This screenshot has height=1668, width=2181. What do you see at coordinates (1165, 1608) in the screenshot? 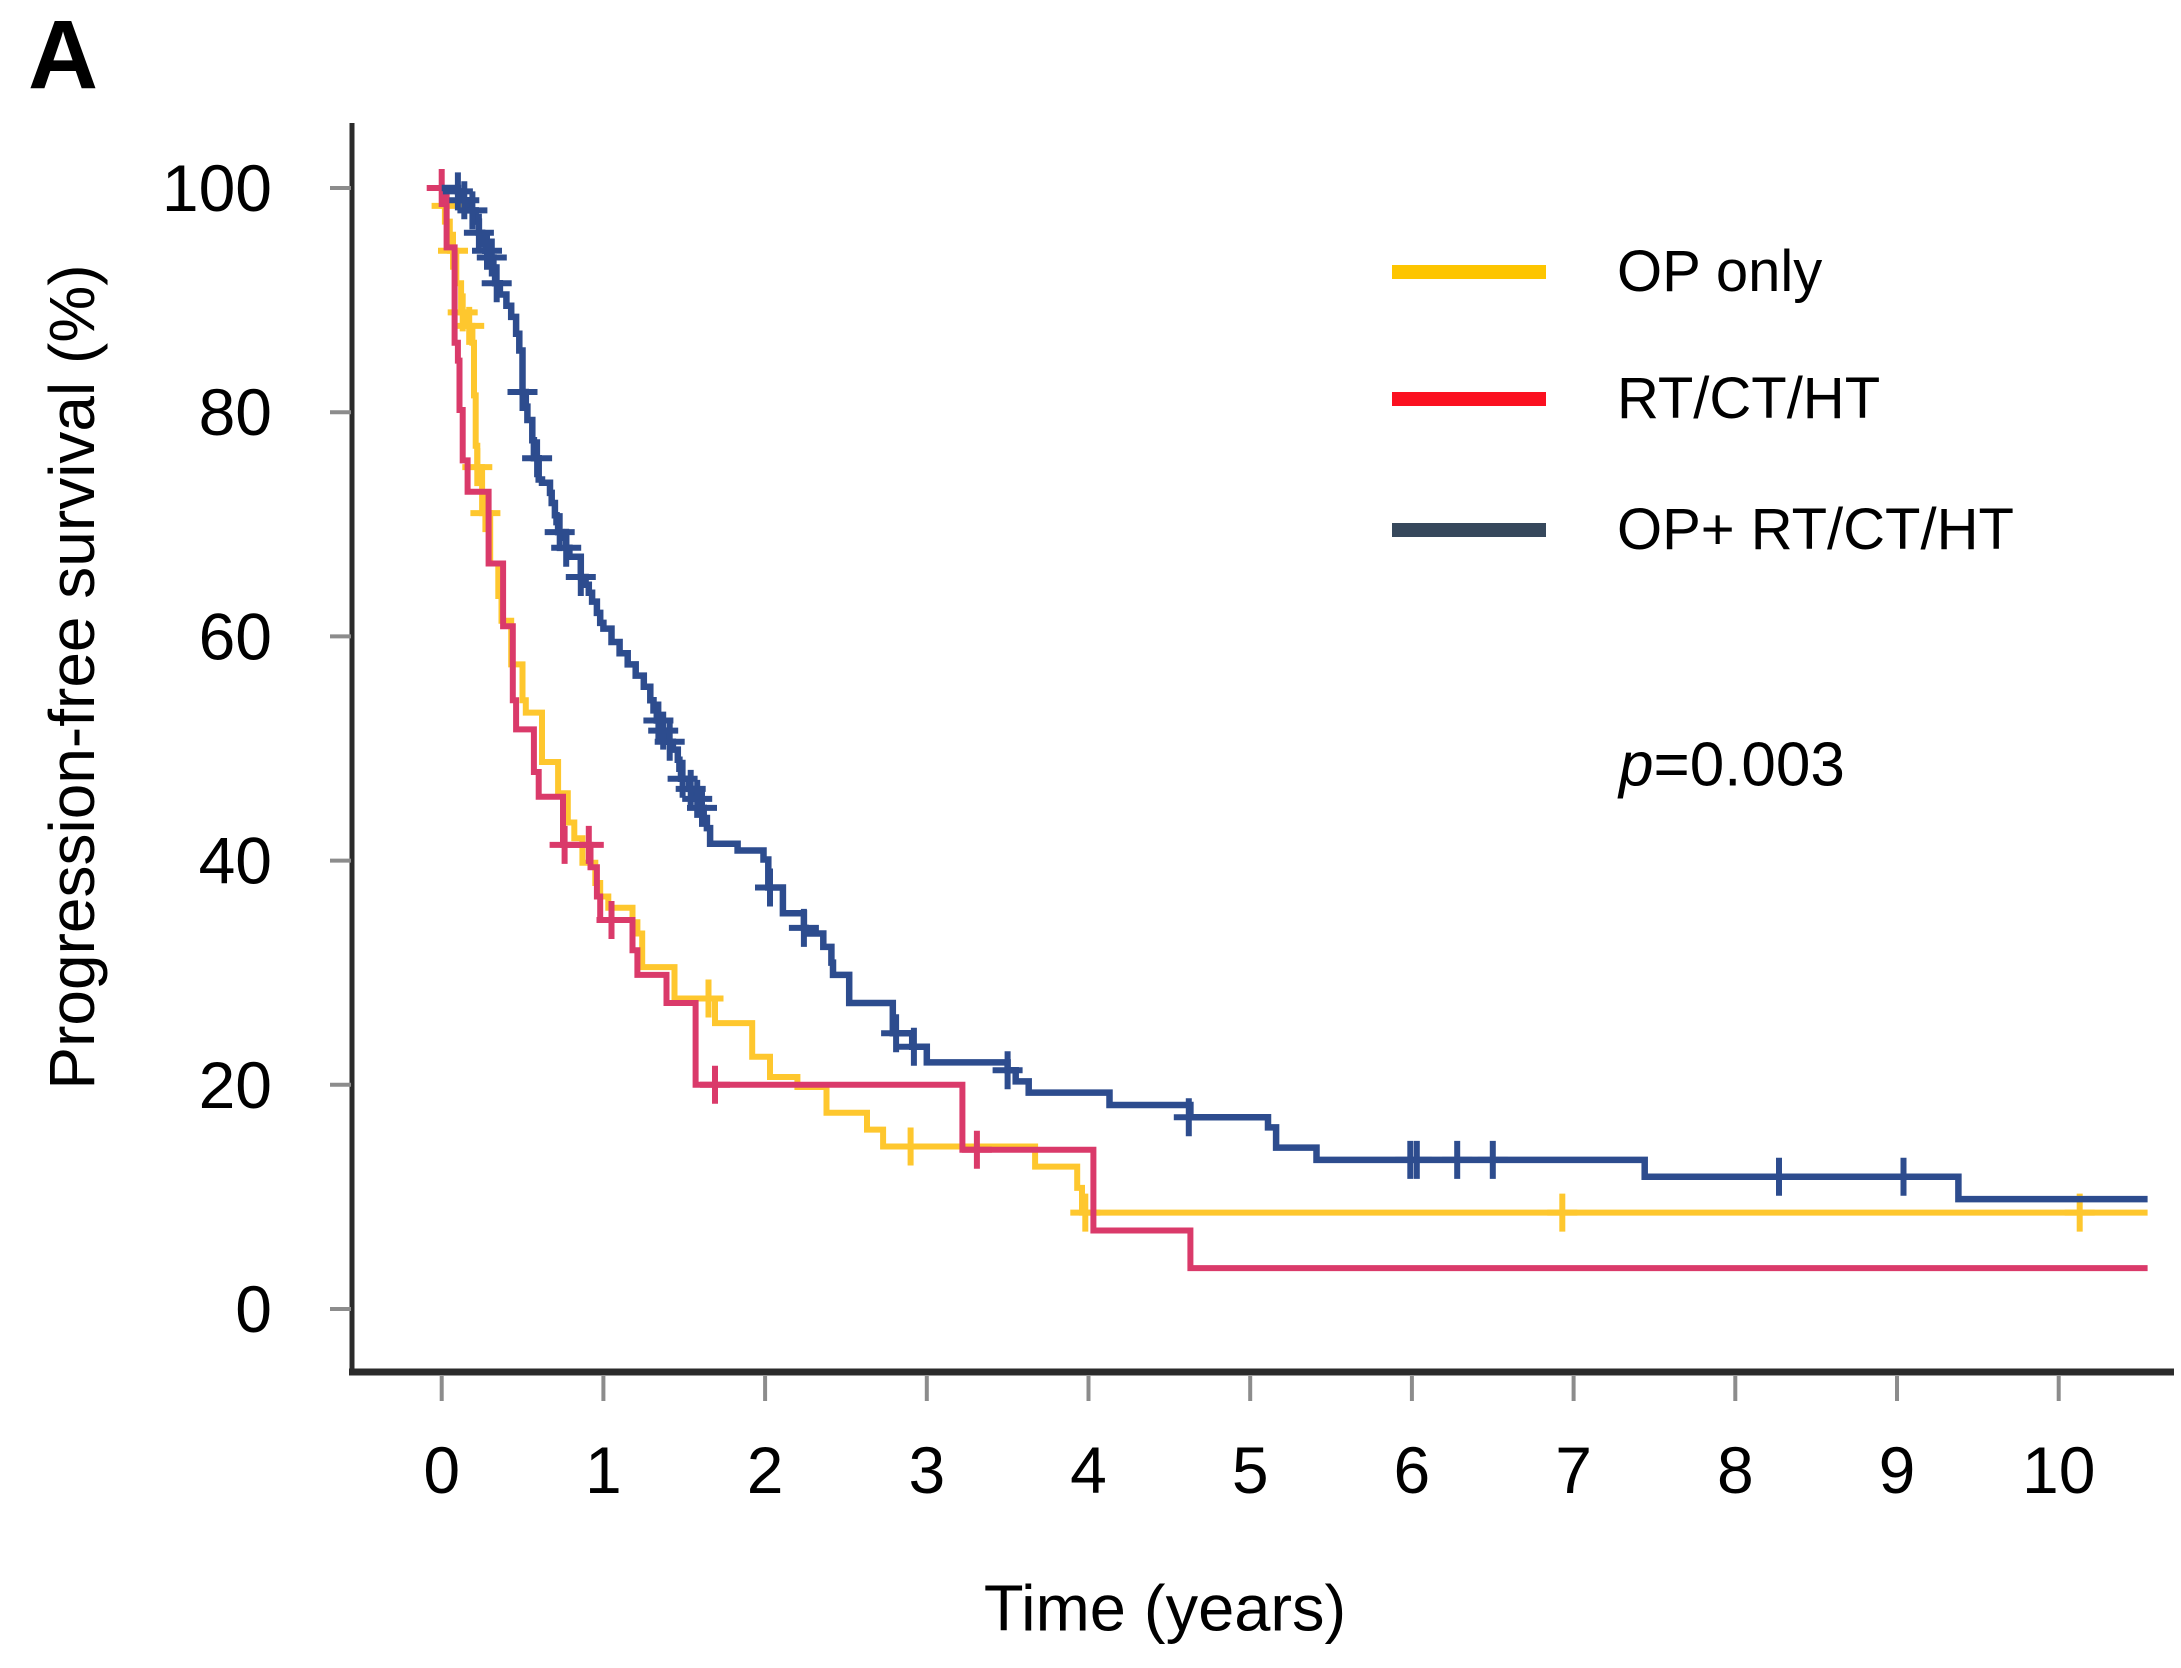
I see `x-axis-title: Time (years)` at bounding box center [1165, 1608].